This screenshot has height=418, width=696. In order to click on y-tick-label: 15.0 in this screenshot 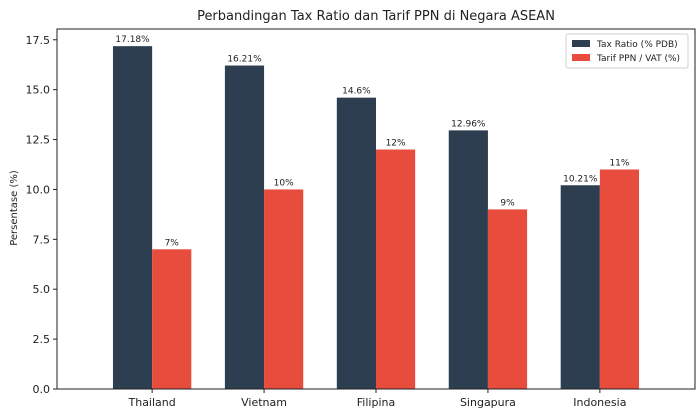, I will do `click(38, 90)`.